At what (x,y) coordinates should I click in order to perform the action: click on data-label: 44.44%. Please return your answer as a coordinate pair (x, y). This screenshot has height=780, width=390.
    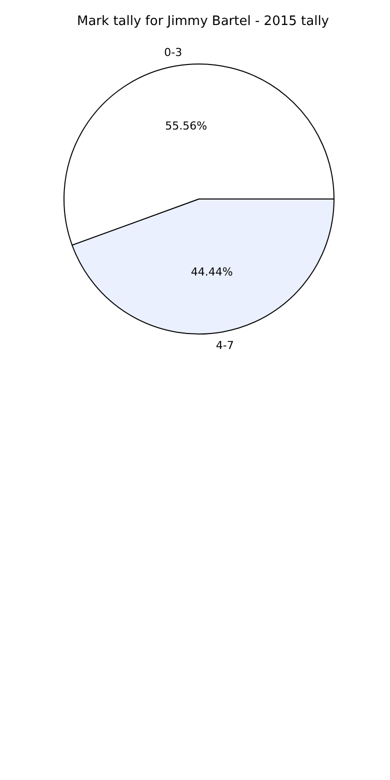
    Looking at the image, I should click on (211, 272).